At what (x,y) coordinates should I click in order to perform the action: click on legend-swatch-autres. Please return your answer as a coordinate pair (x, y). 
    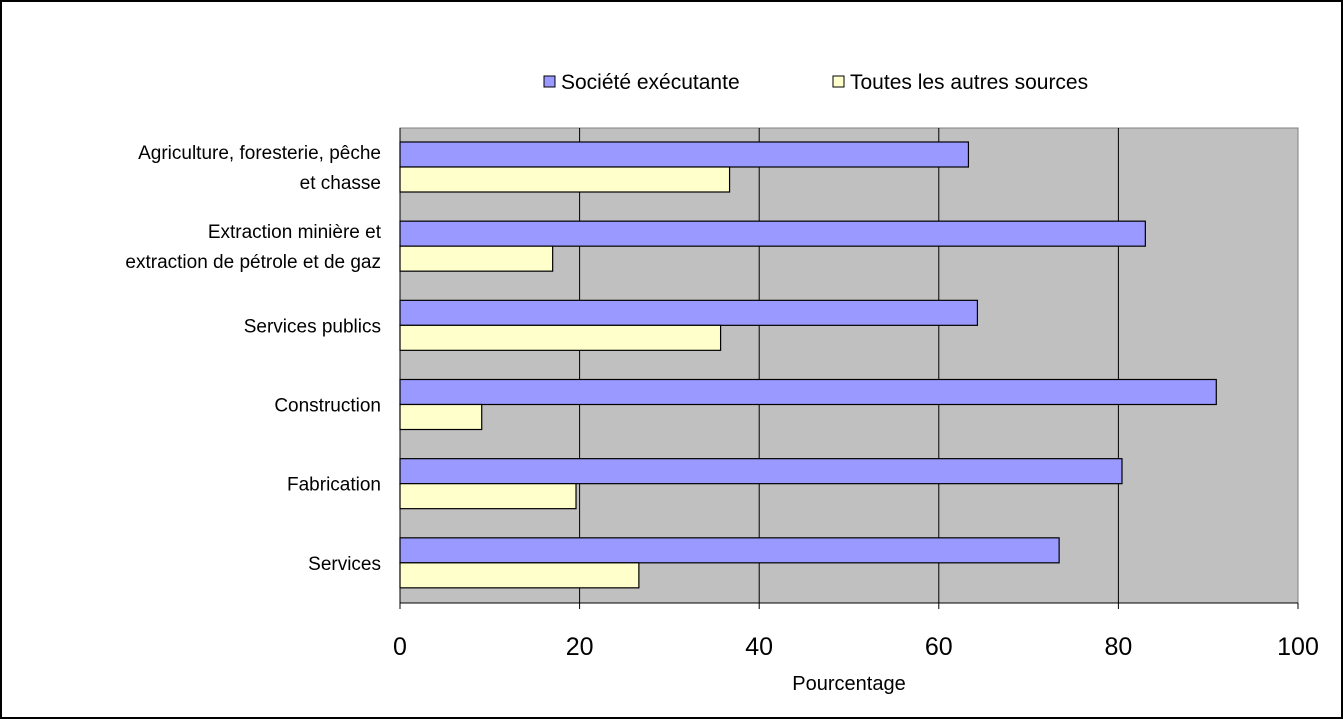
    Looking at the image, I should click on (838, 81).